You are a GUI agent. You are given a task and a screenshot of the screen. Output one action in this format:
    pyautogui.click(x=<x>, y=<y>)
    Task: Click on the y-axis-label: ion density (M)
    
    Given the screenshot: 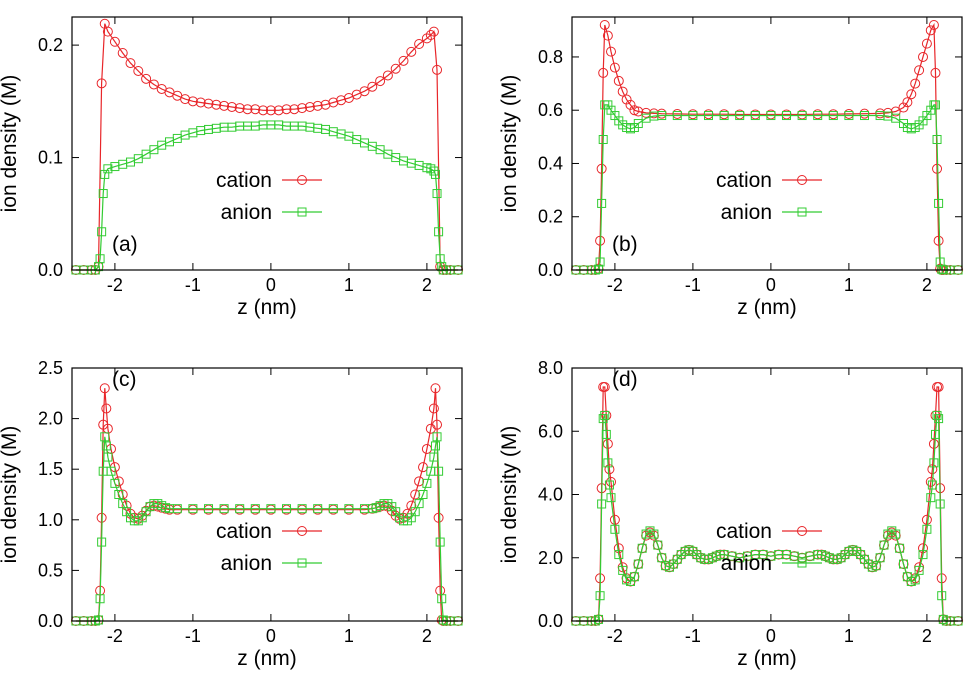 What is the action you would take?
    pyautogui.click(x=10, y=495)
    